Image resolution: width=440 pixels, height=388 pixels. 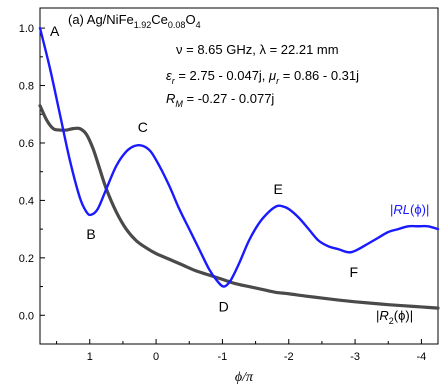 I want to click on annotation-title: (a) Ag/NiFe1.92Ce0.08O4, so click(x=134, y=21).